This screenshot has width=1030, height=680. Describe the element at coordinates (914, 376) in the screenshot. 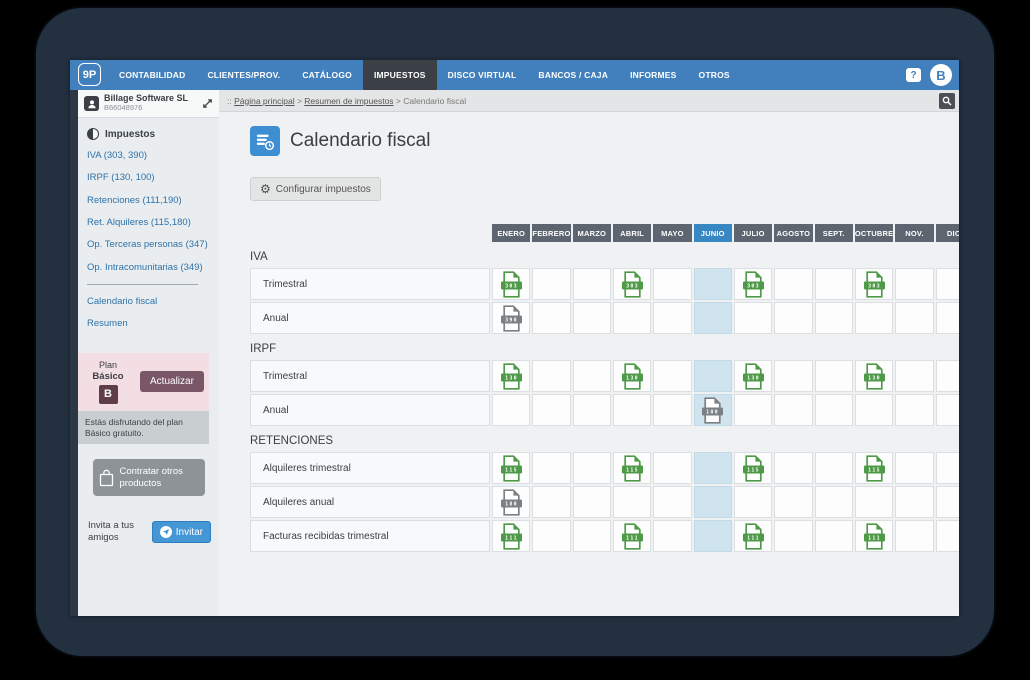

I see `calendar-cell-irpf-trimestral-nov` at that location.